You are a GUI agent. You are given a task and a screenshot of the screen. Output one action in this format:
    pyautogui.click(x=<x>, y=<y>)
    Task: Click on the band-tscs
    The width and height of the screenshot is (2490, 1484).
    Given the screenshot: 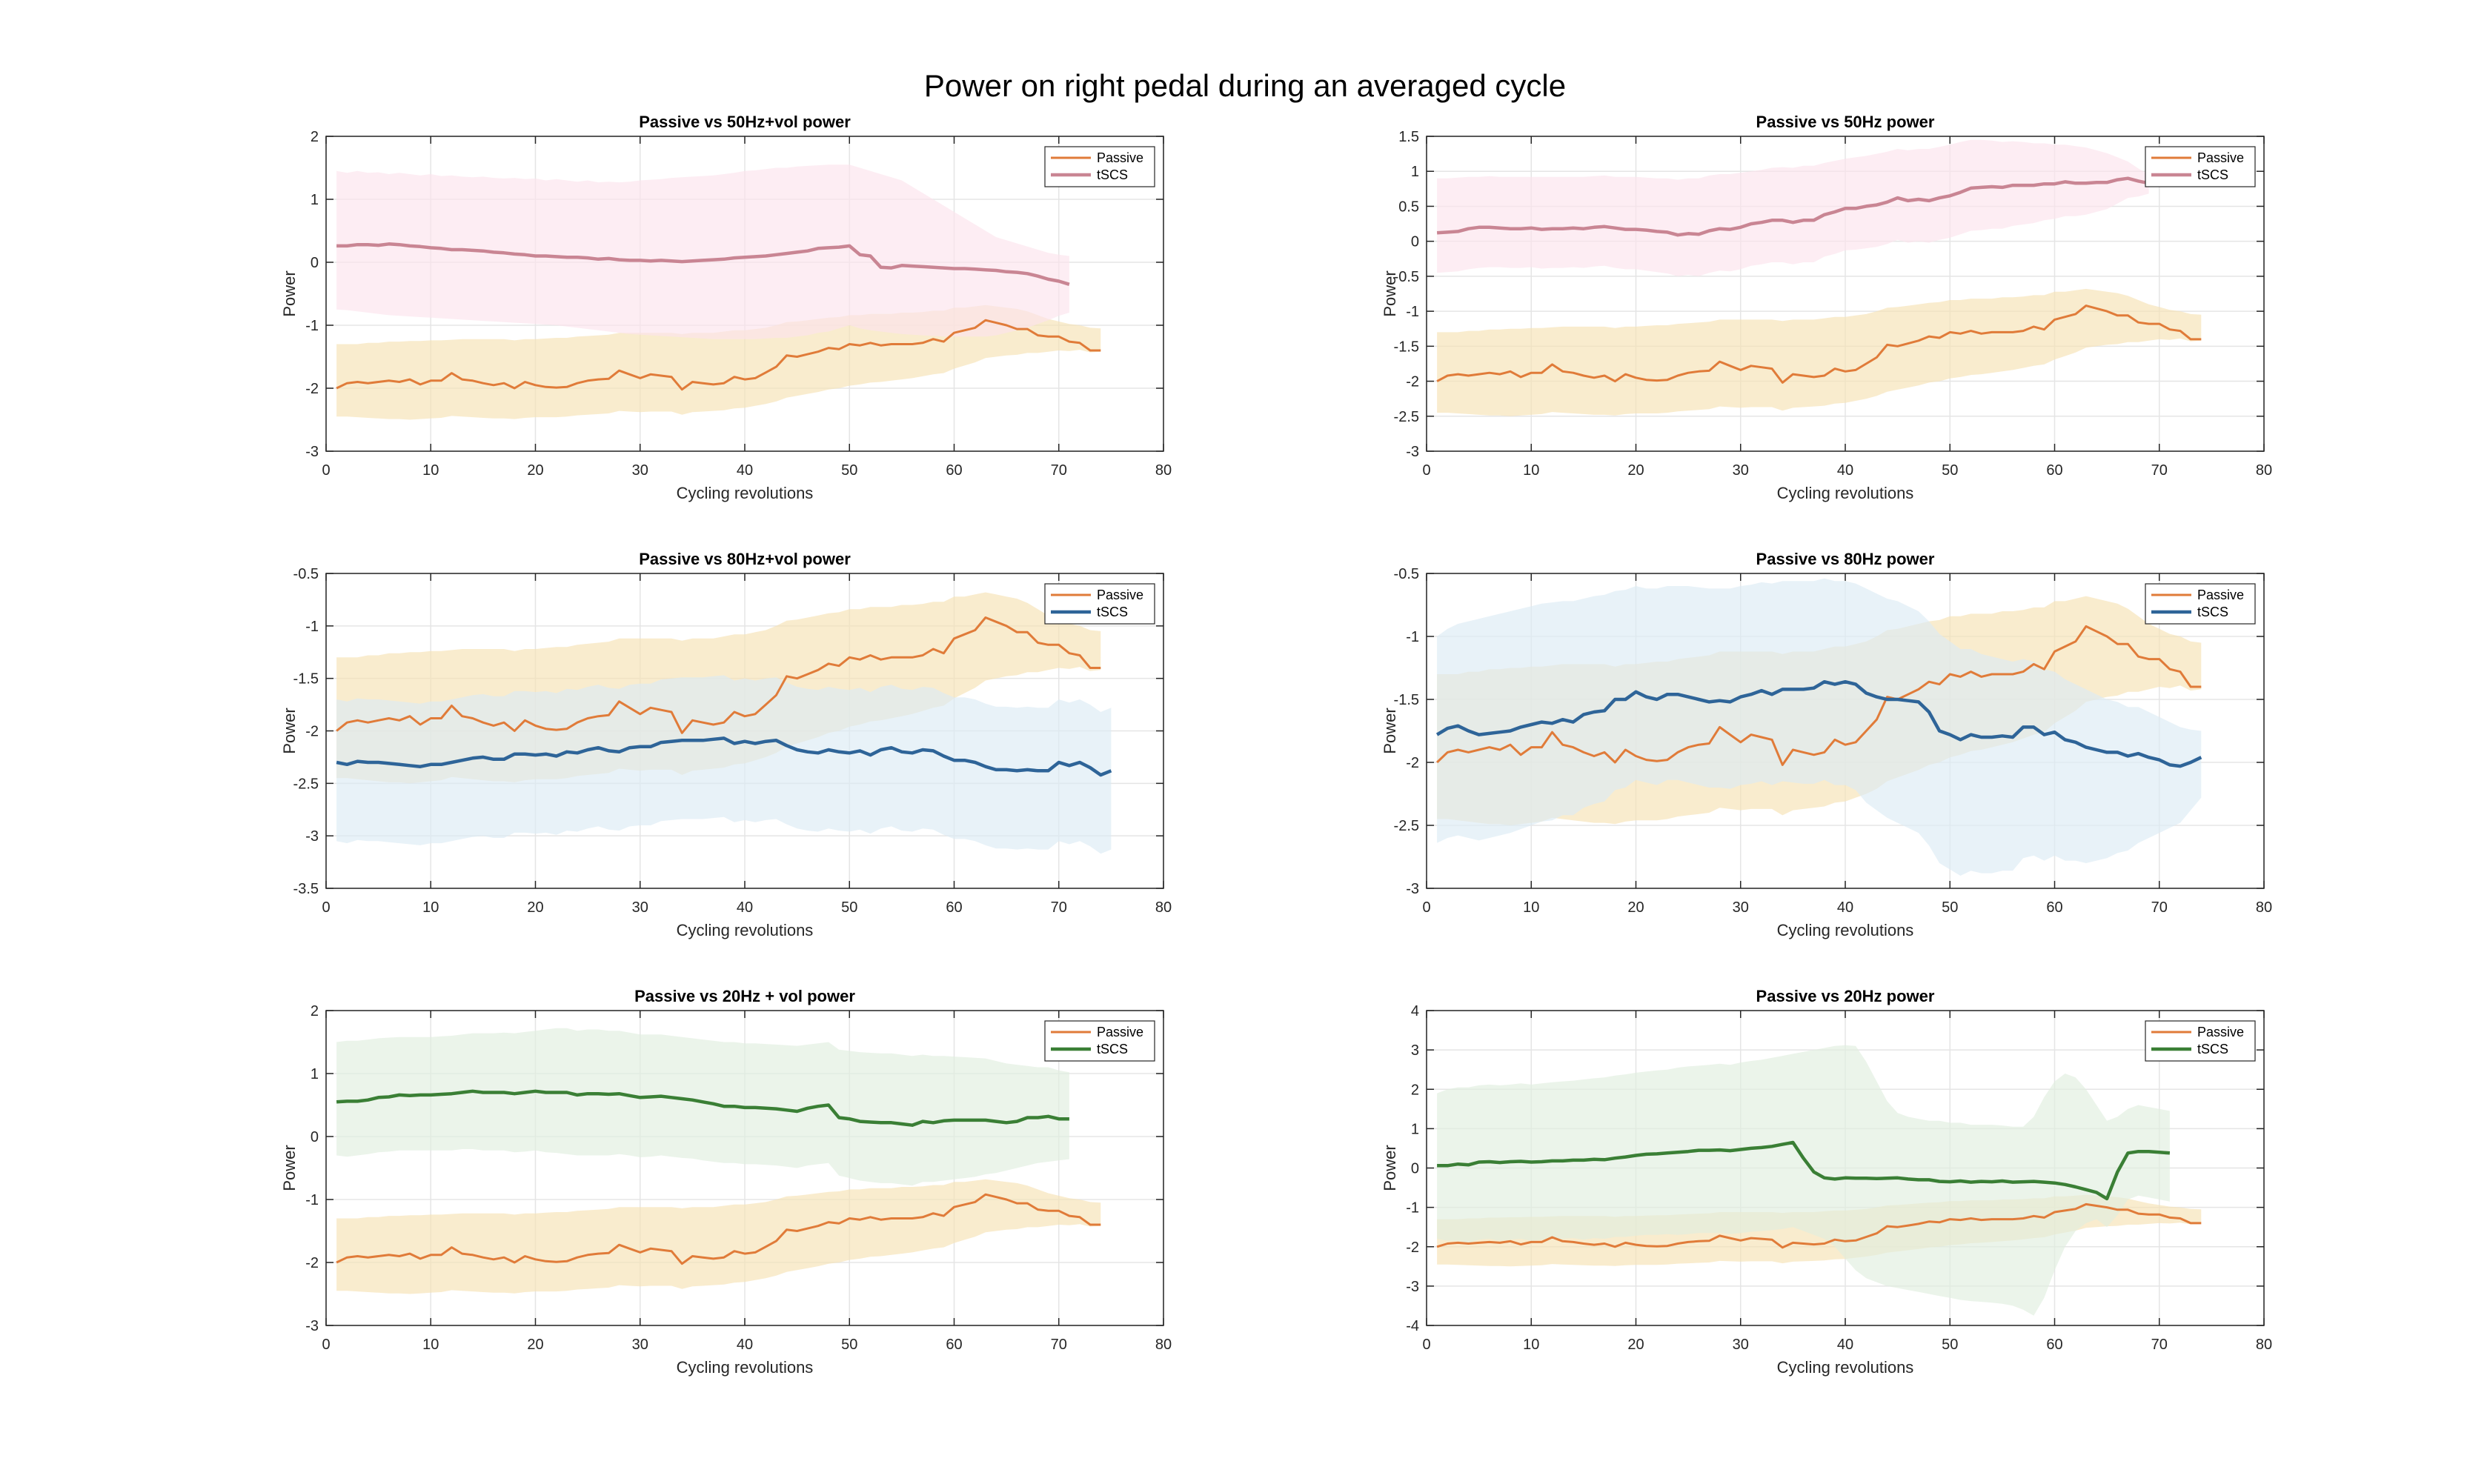 What is the action you would take?
    pyautogui.click(x=702, y=251)
    